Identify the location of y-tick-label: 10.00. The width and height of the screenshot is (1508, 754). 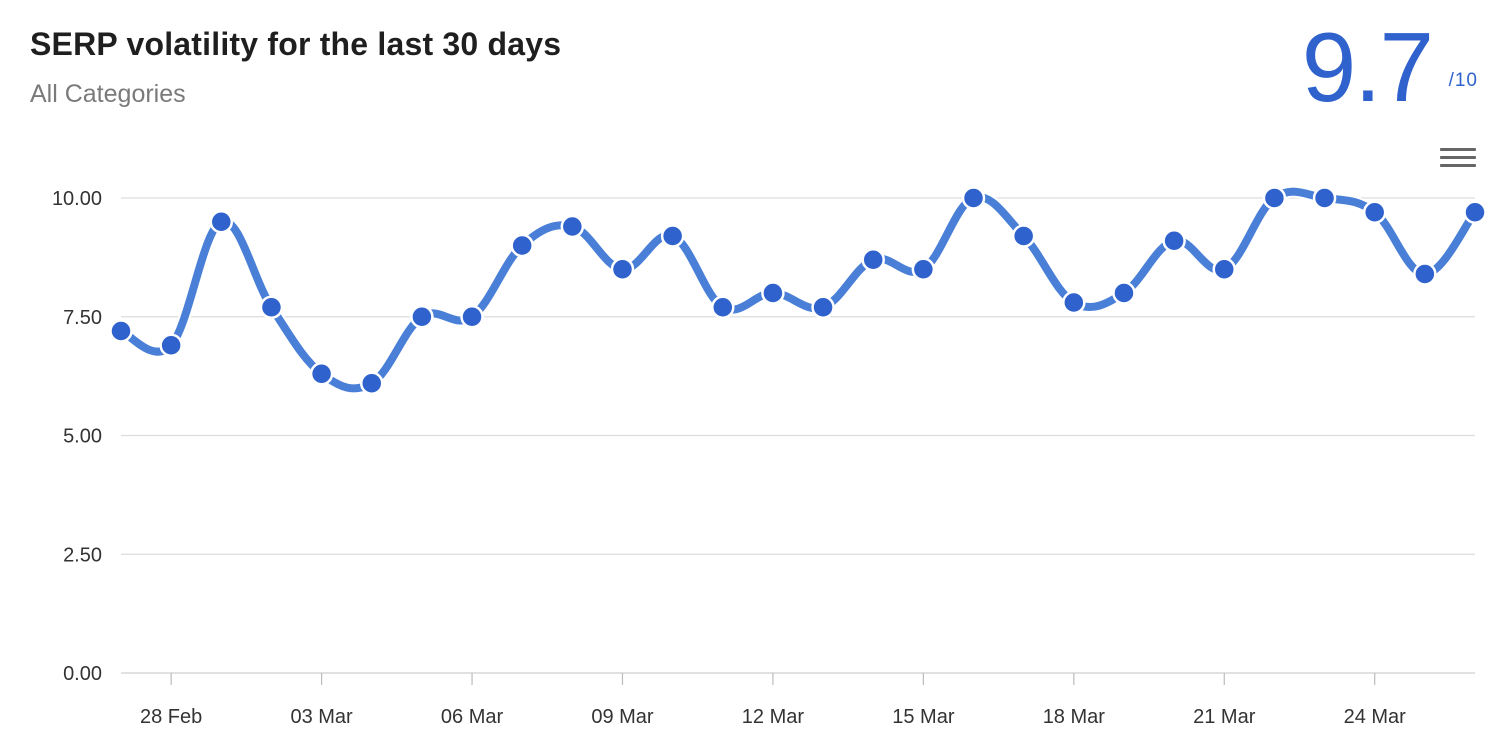
(77, 199).